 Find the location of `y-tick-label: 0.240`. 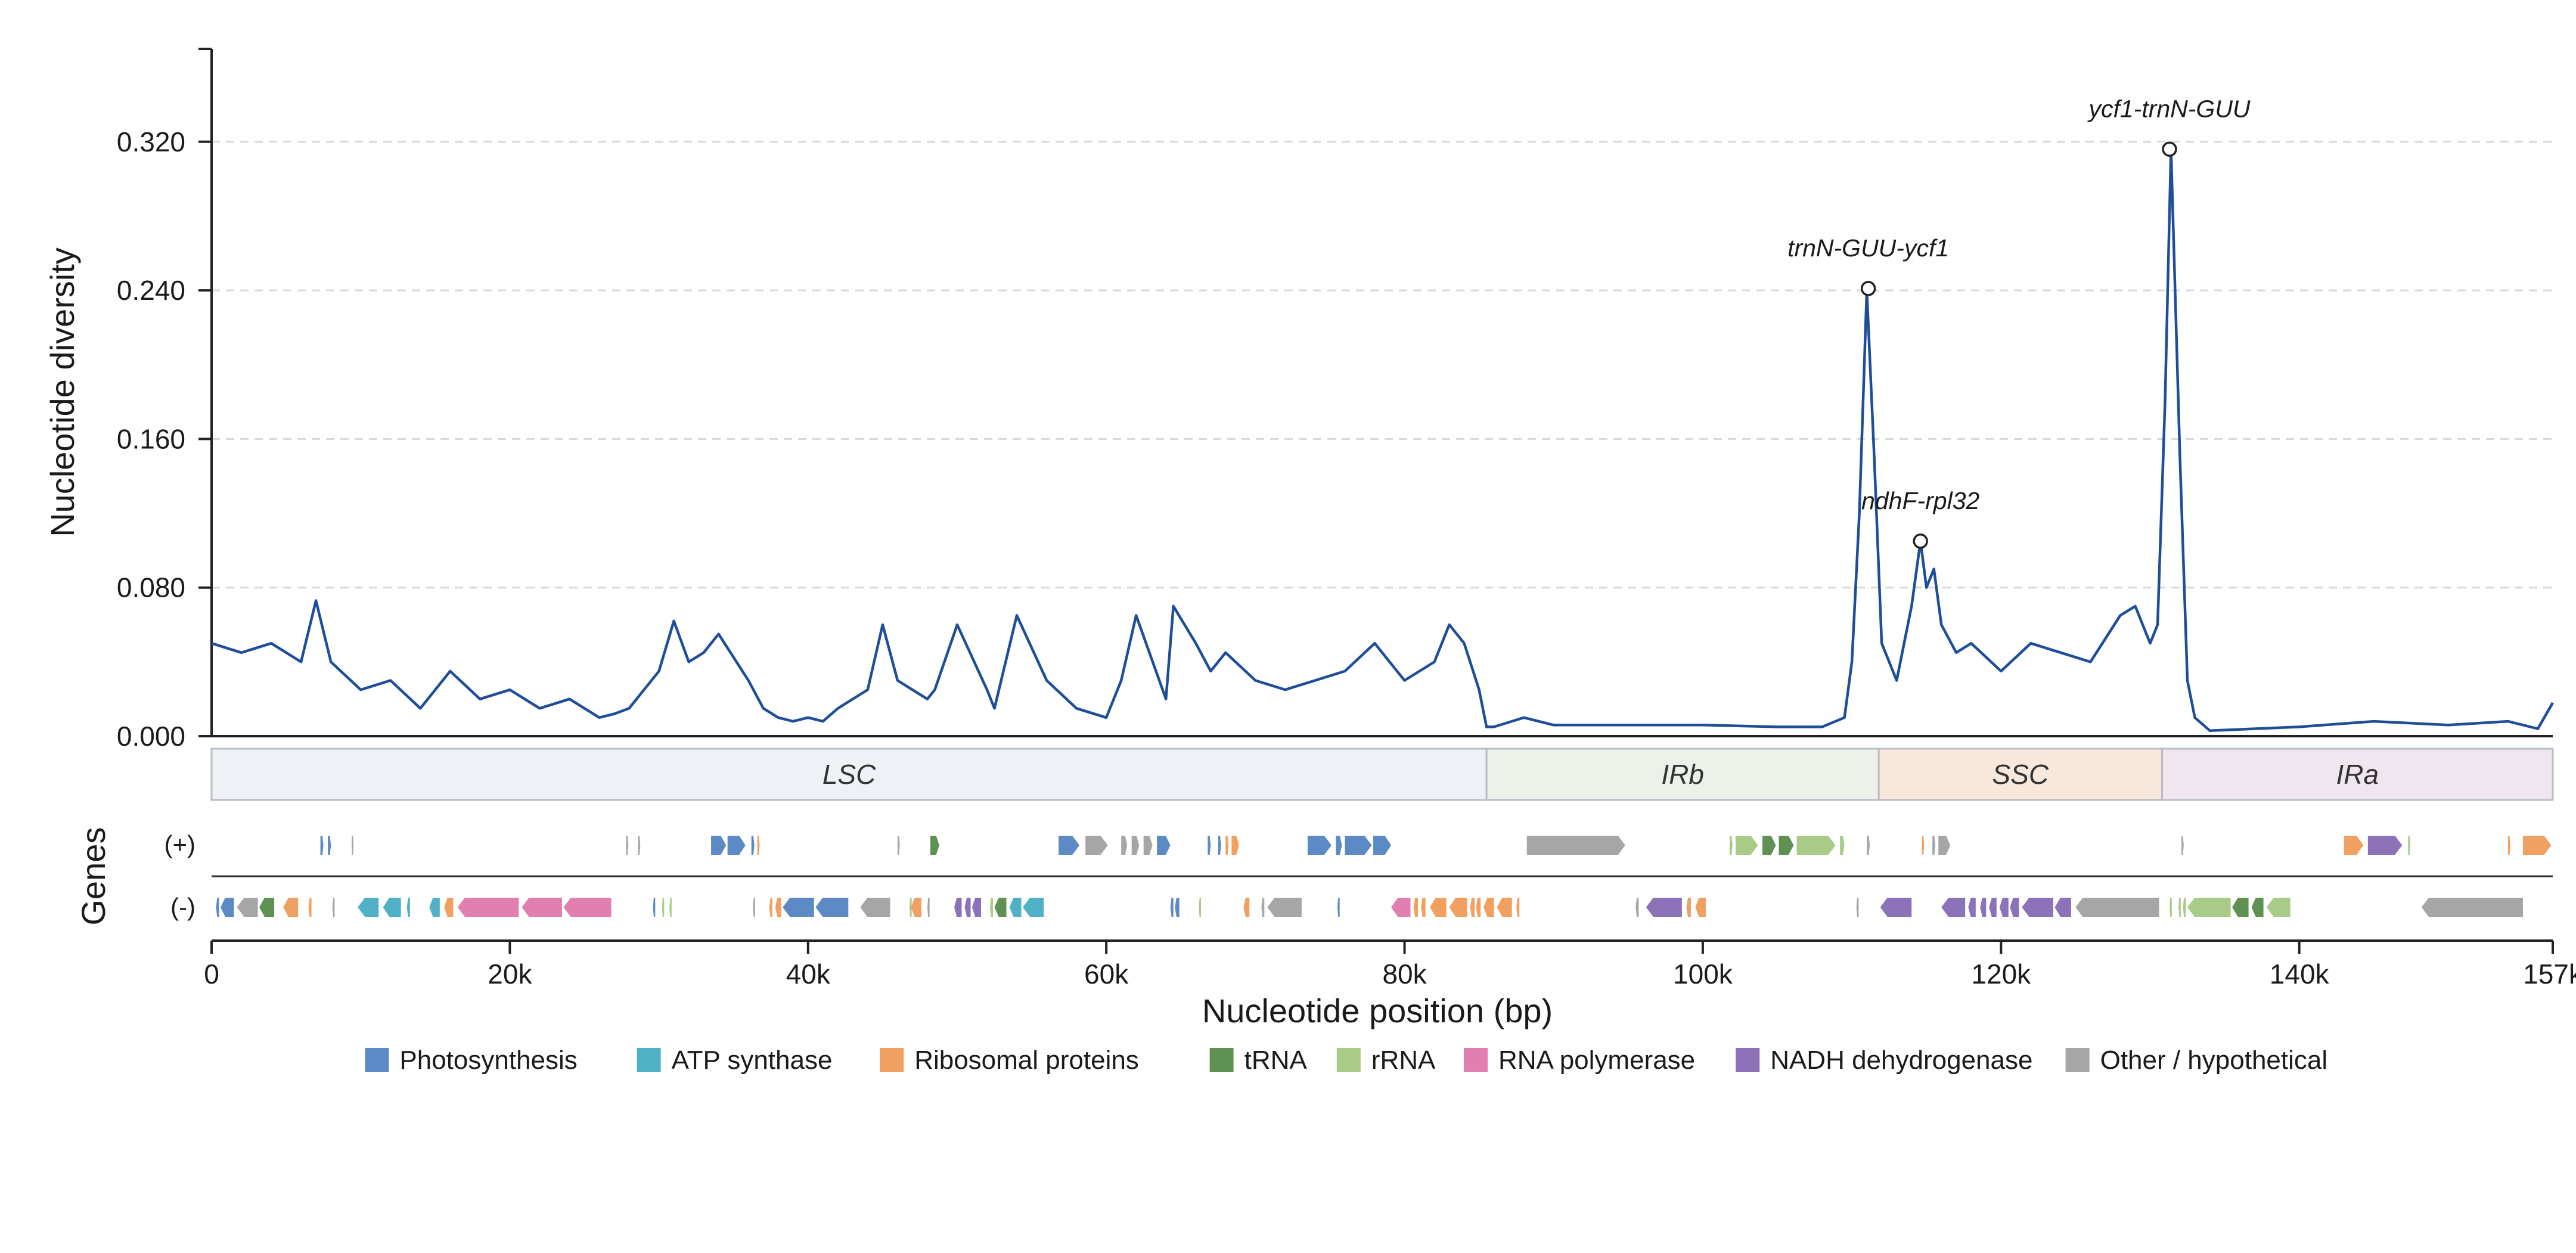

y-tick-label: 0.240 is located at coordinates (151, 290).